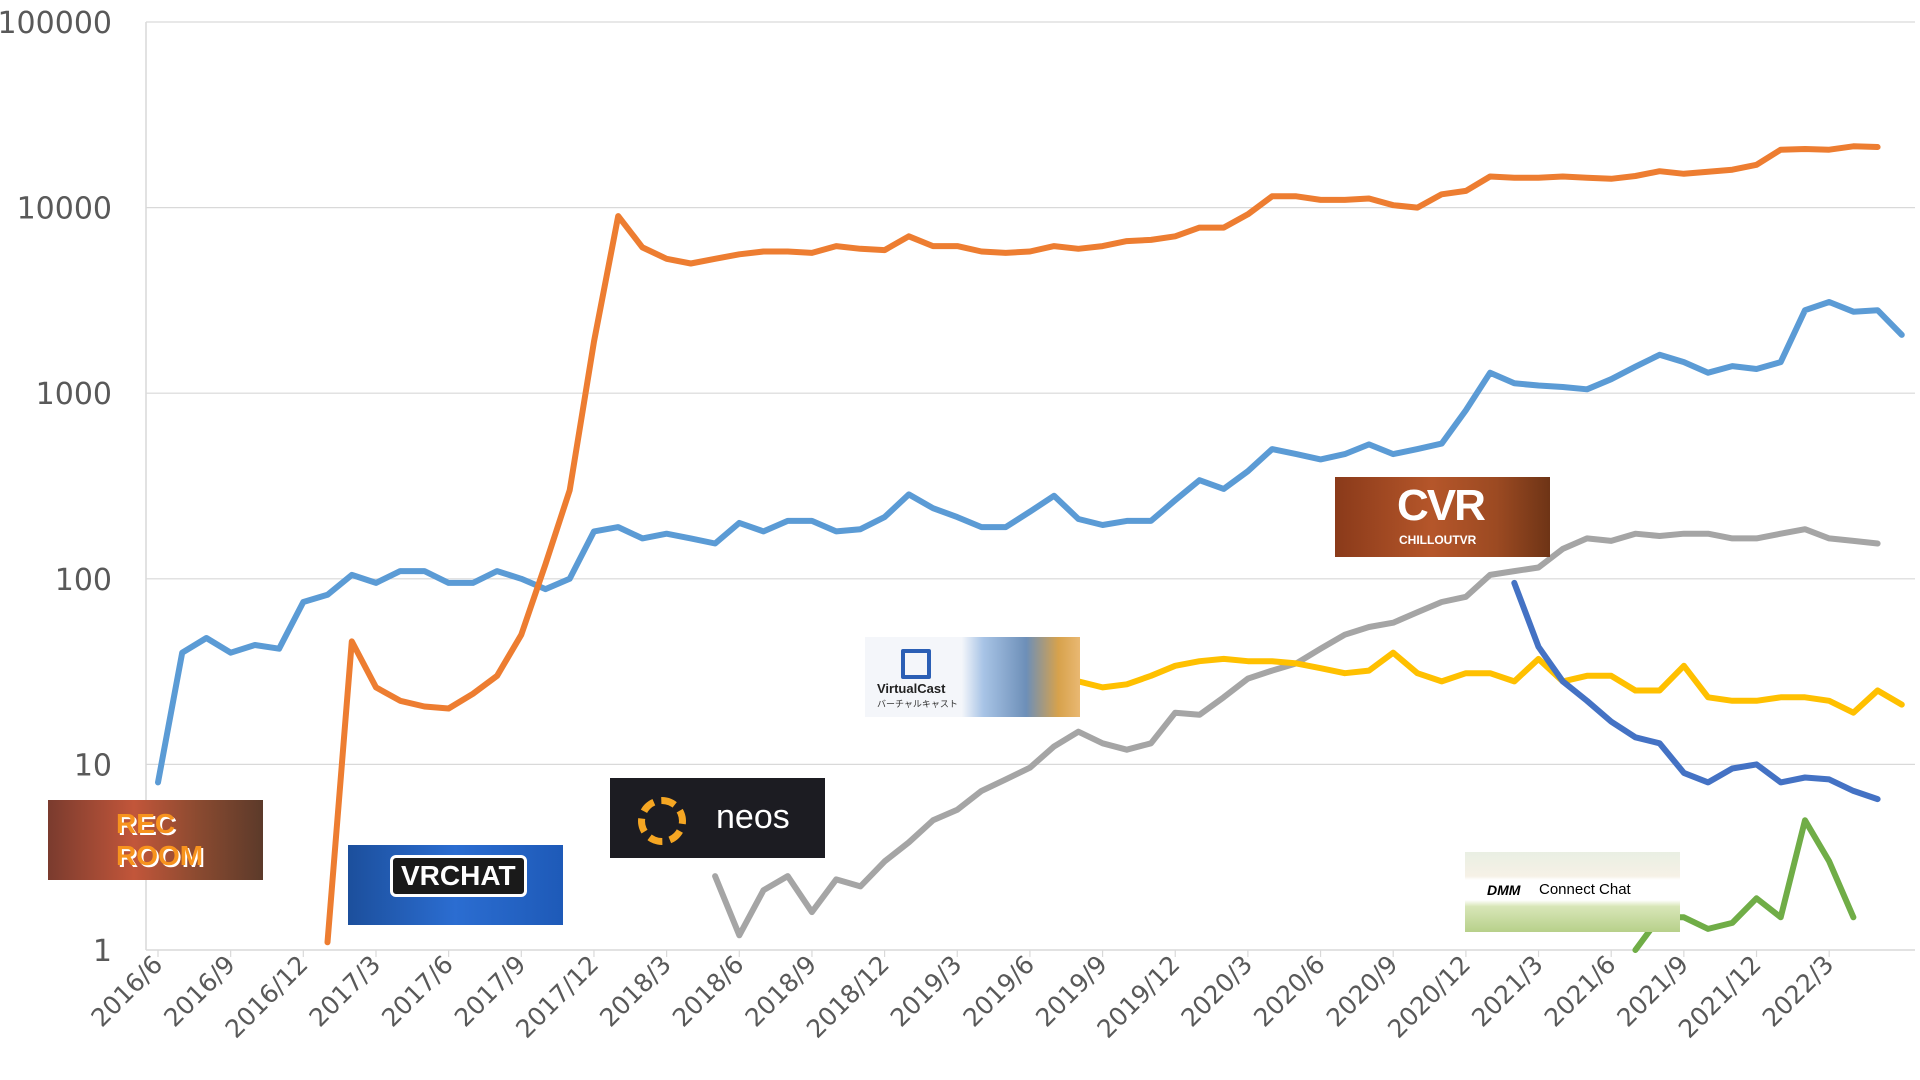 This screenshot has width=1920, height=1080. I want to click on x-tick-label: 2021/3, so click(1507, 991).